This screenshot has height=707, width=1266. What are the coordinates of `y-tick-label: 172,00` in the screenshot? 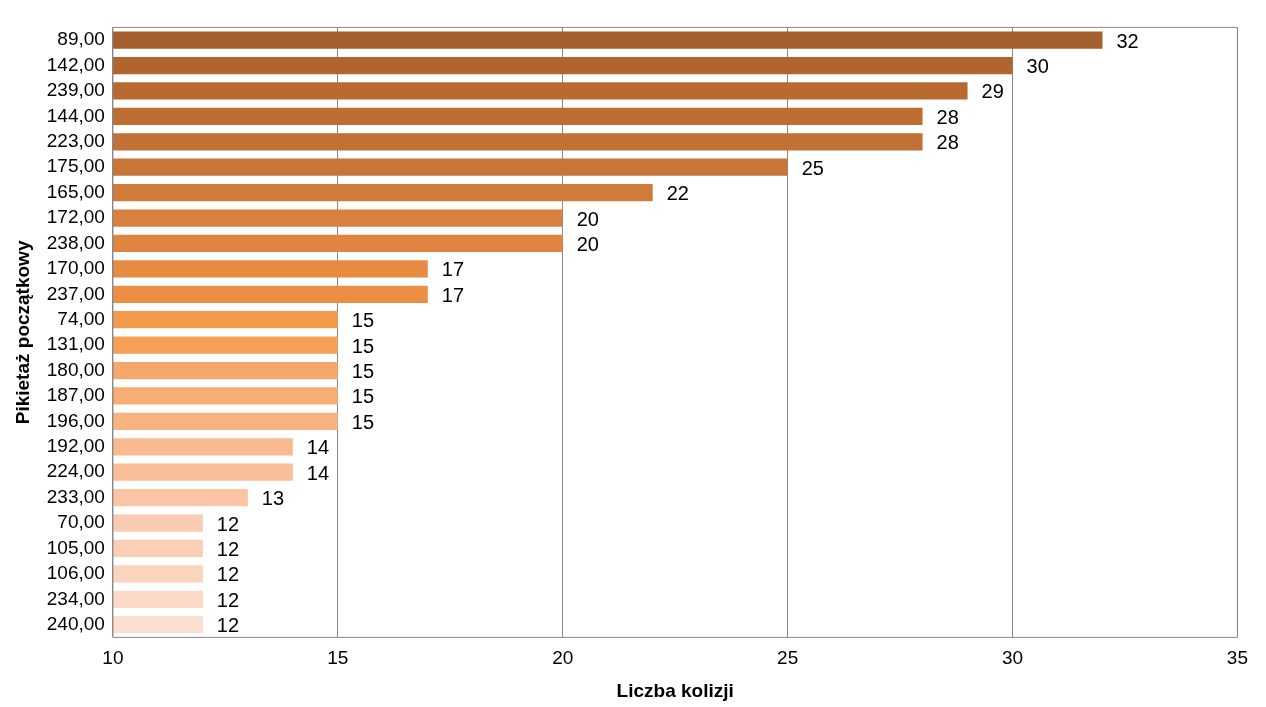 It's located at (75, 217).